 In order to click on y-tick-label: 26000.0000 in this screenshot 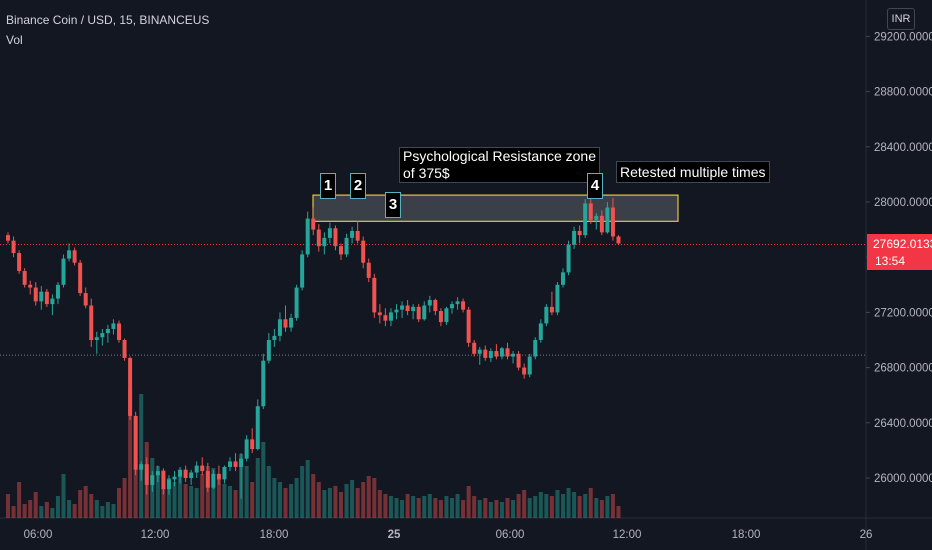, I will do `click(903, 479)`.